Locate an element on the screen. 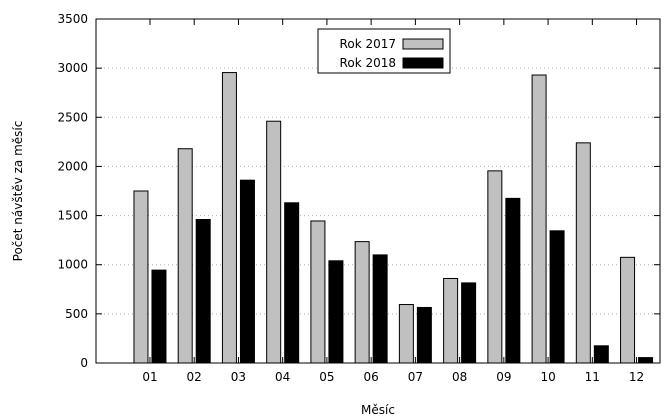 This screenshot has height=419, width=671. x-tick-label: 05 is located at coordinates (326, 377).